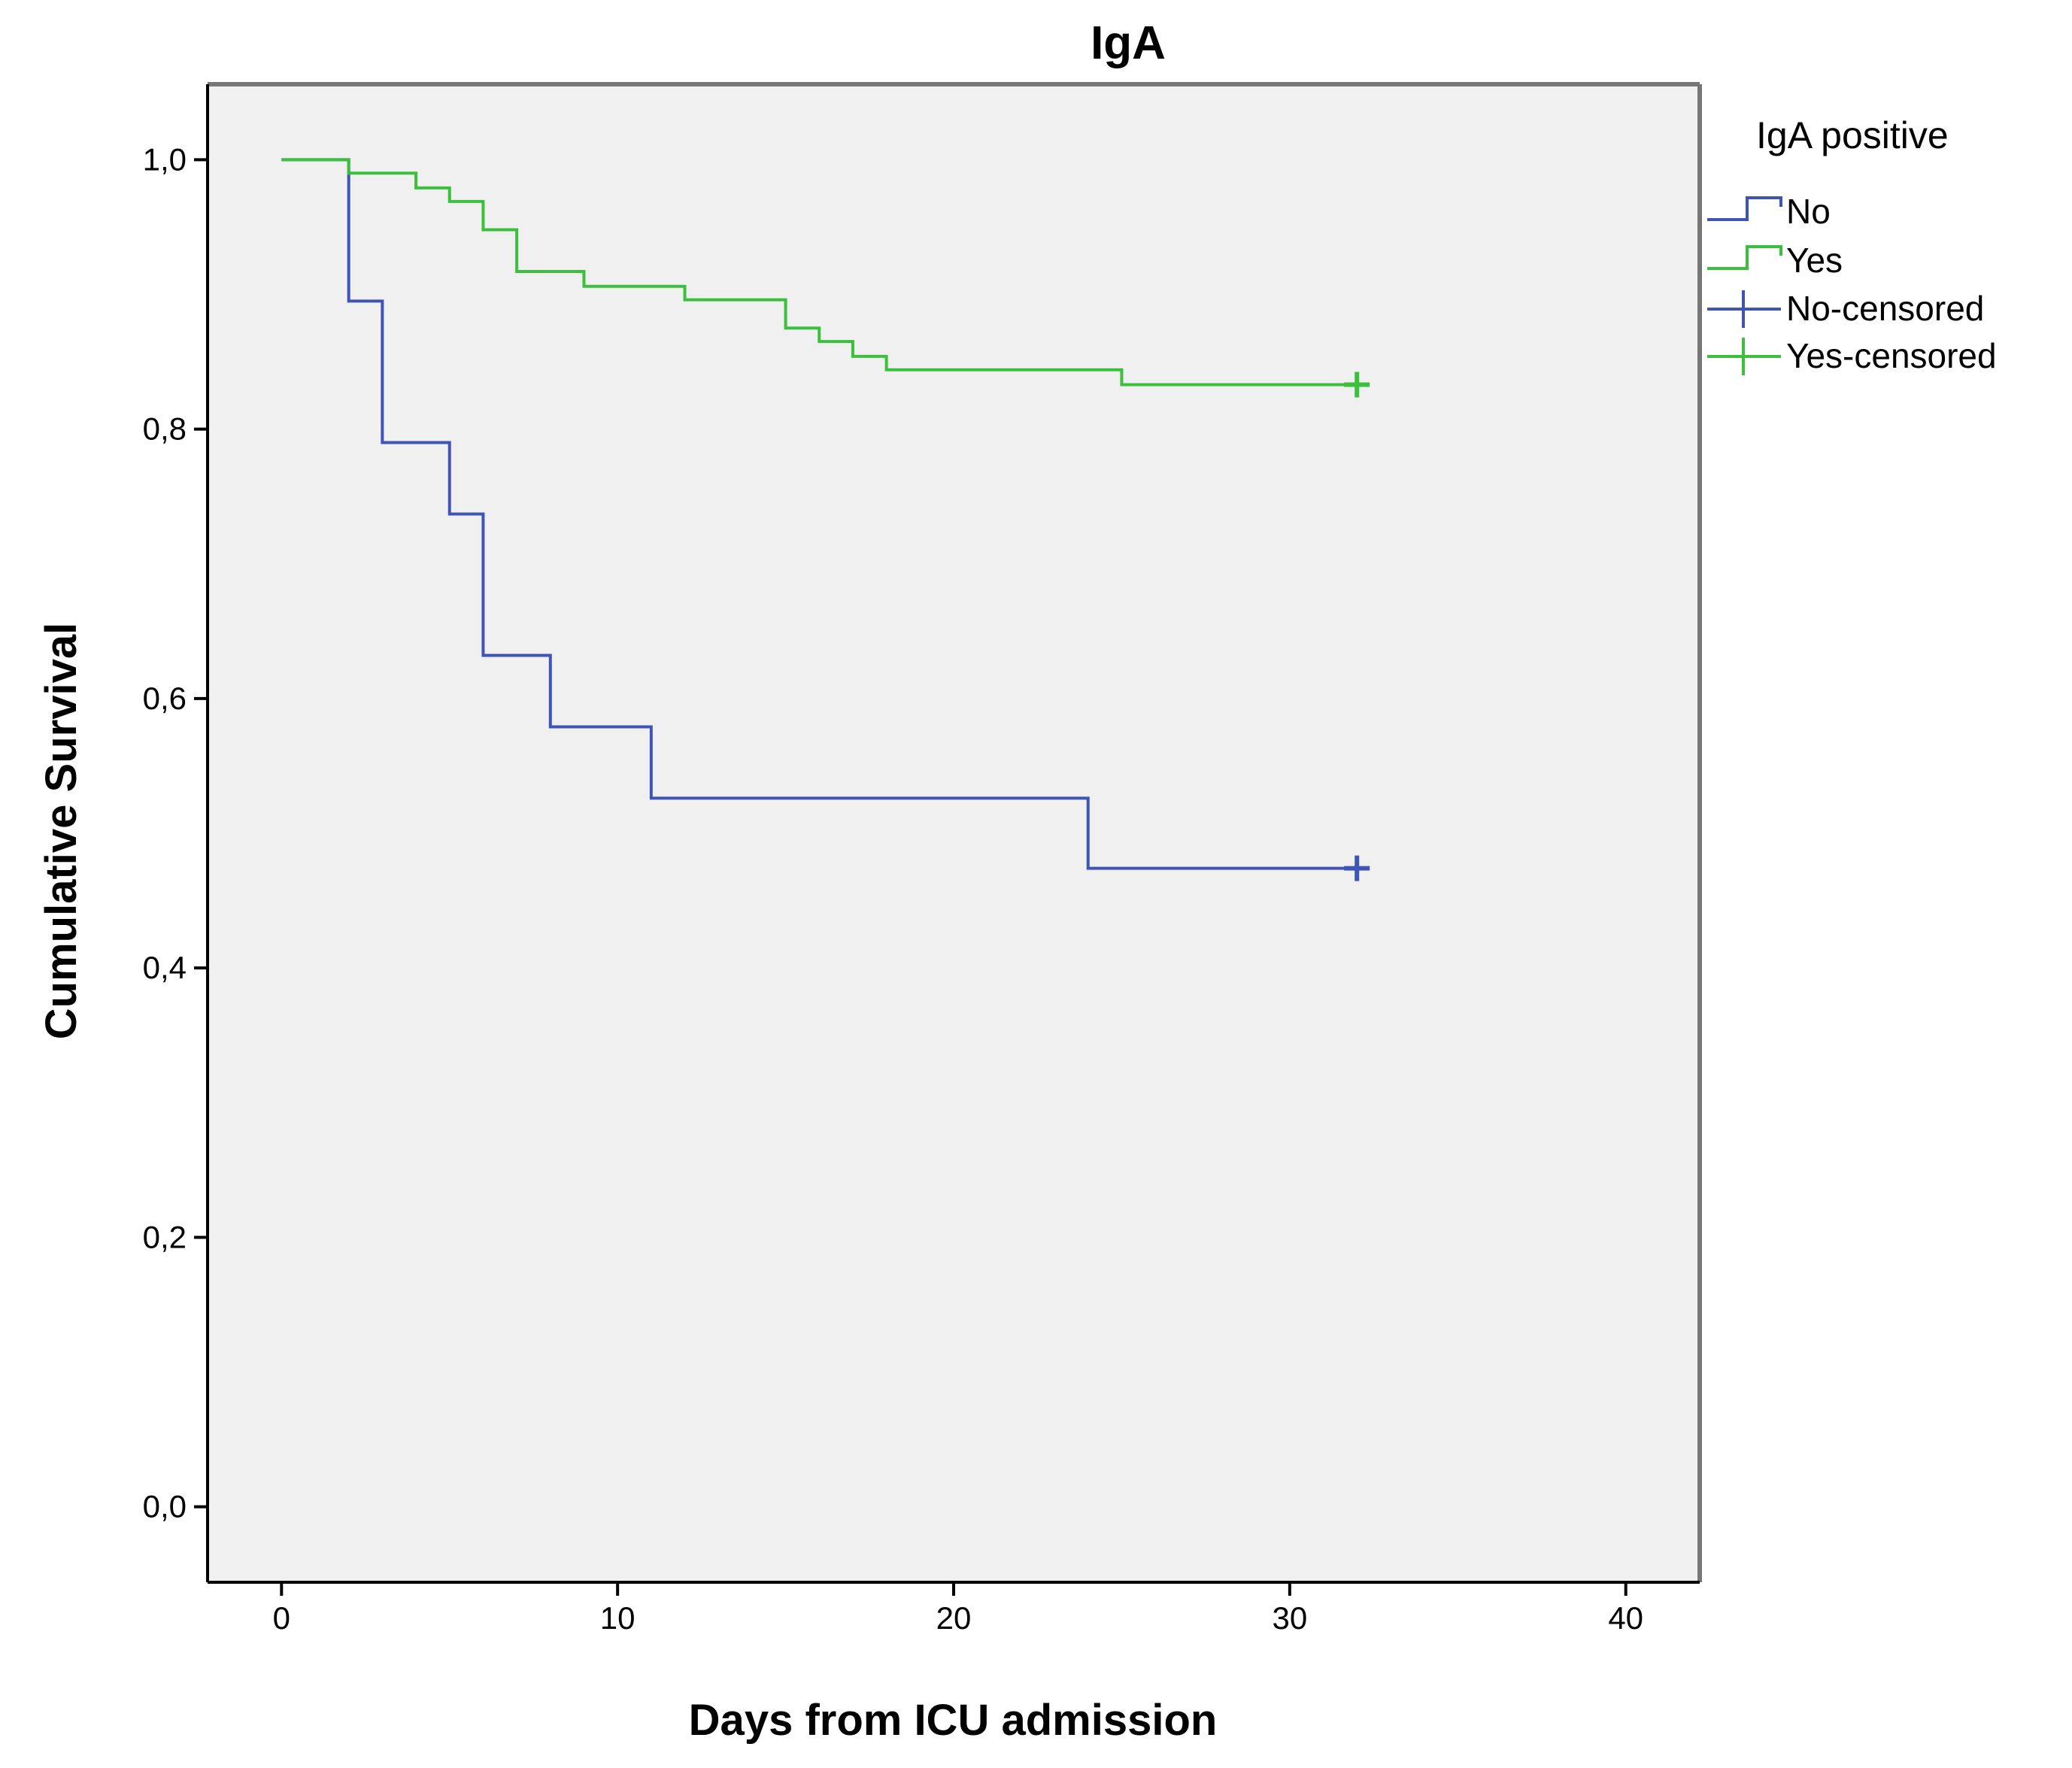  What do you see at coordinates (1357, 868) in the screenshot?
I see `censor-mark-no` at bounding box center [1357, 868].